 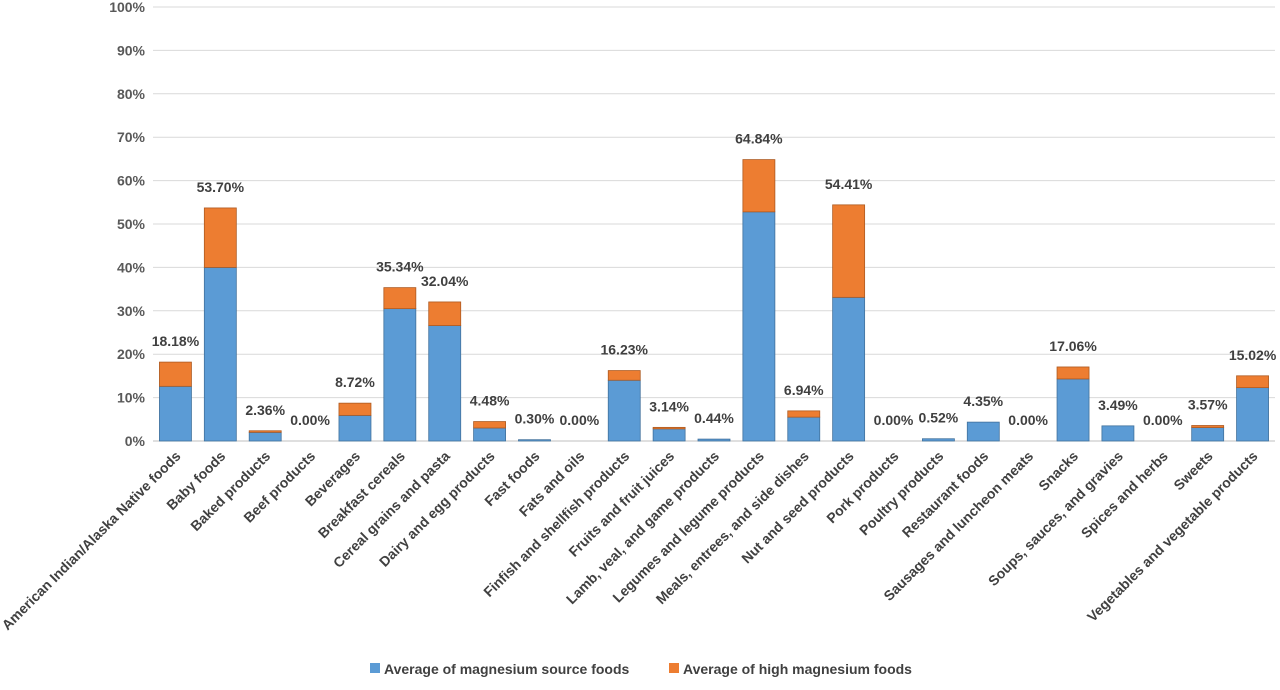 What do you see at coordinates (131, 224) in the screenshot?
I see `y-tick-label: 50%` at bounding box center [131, 224].